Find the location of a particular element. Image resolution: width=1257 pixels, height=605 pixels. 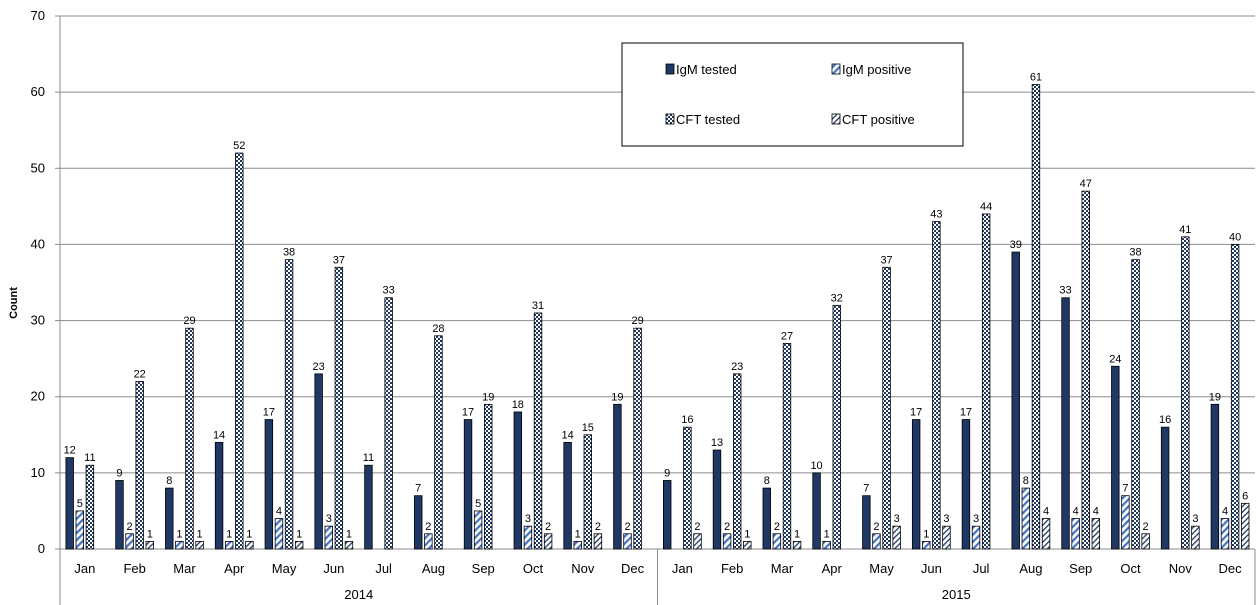

bar-value-label: 61 is located at coordinates (1036, 78).